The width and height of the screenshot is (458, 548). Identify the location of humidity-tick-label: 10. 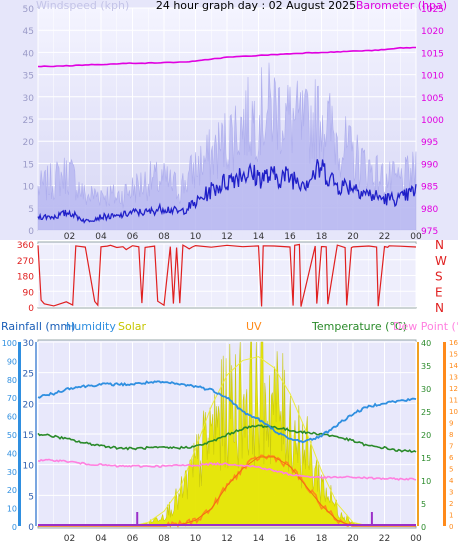
(12, 509).